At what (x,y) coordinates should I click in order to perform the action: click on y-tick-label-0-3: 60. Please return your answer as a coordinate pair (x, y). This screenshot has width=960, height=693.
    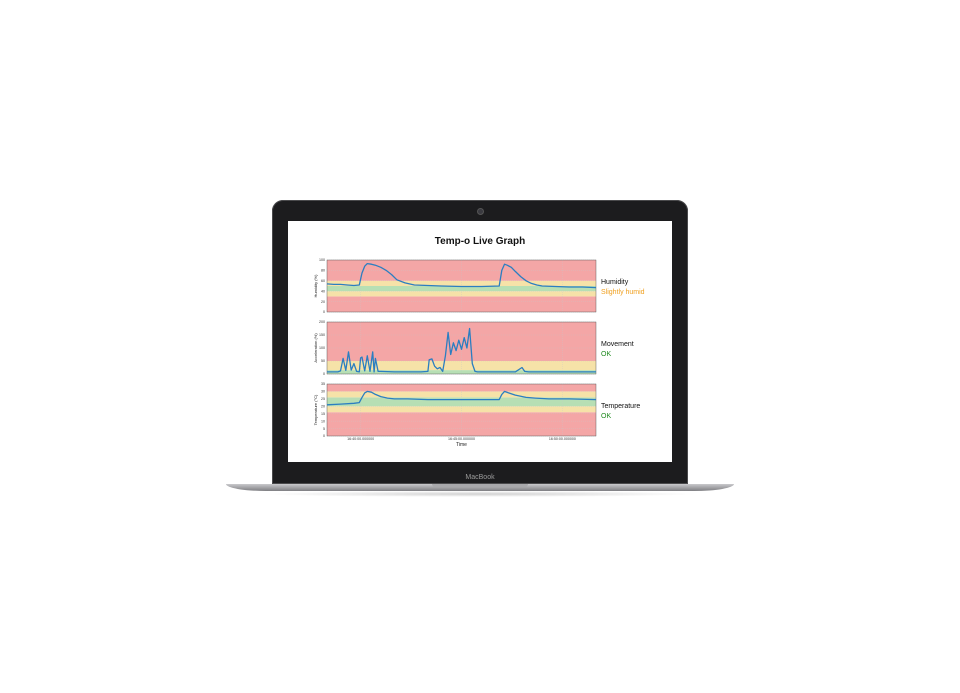
    Looking at the image, I should click on (323, 281).